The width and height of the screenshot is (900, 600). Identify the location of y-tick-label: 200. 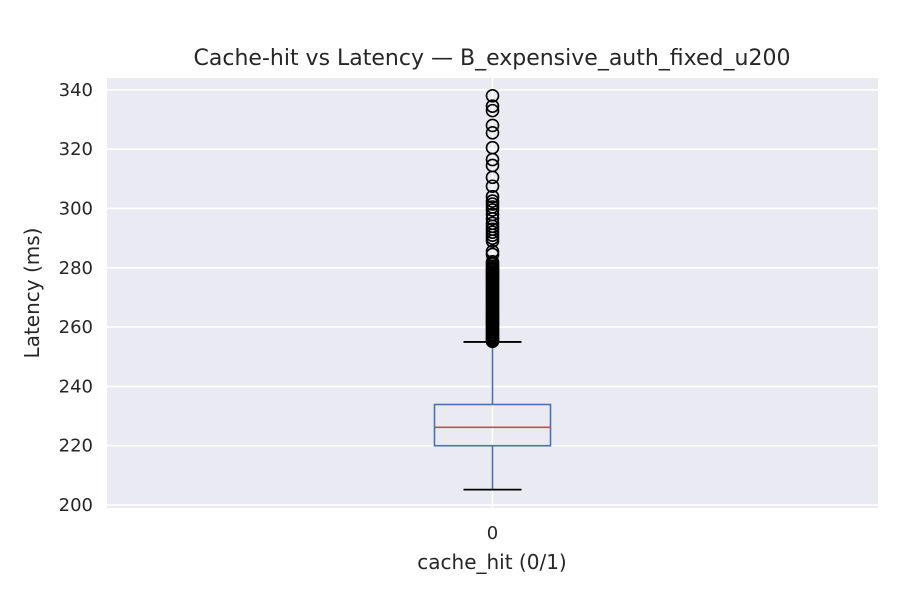
(76, 505).